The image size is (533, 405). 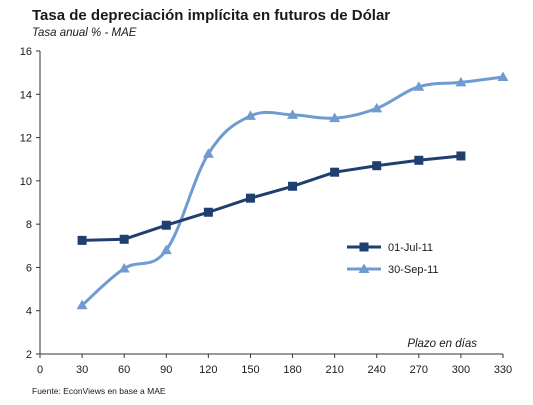 What do you see at coordinates (29, 355) in the screenshot?
I see `y-tick-label: 2` at bounding box center [29, 355].